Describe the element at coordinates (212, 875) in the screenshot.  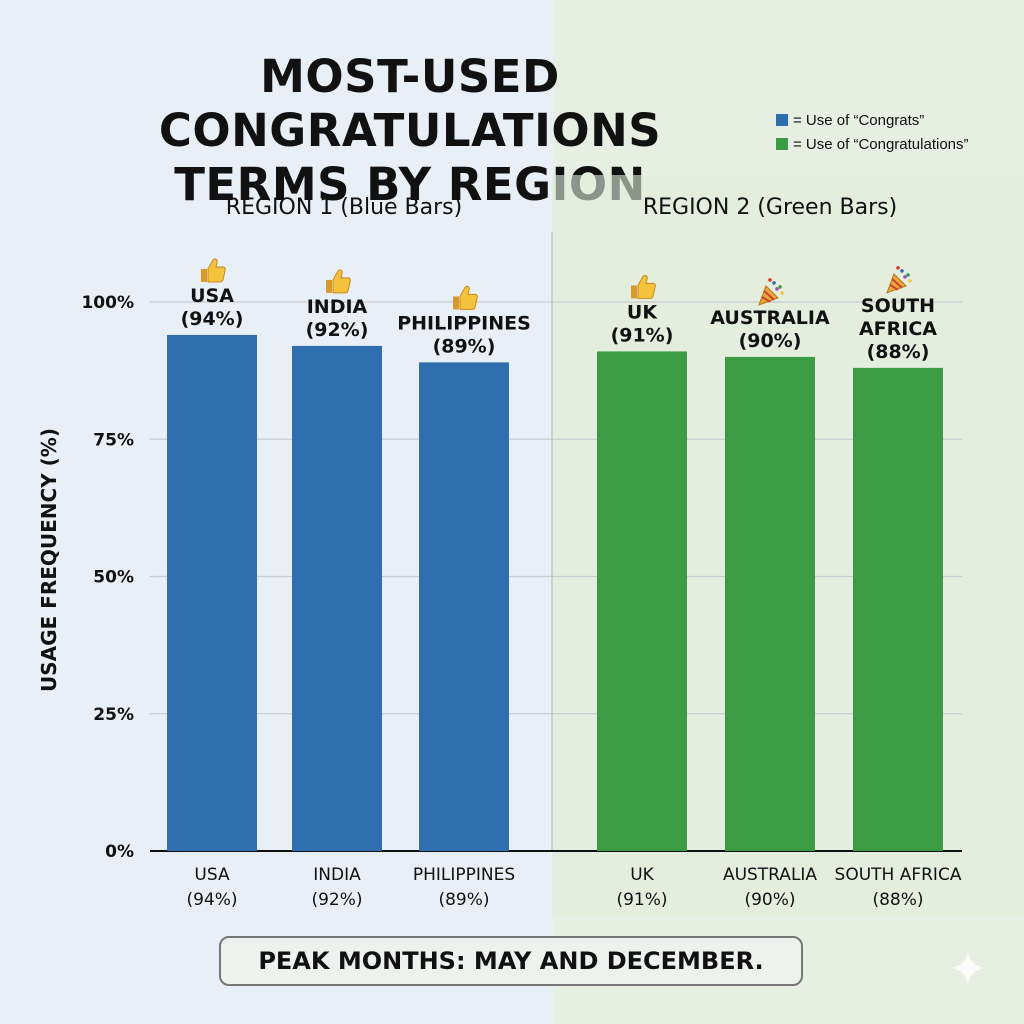
I see `x-category-label: USA` at that location.